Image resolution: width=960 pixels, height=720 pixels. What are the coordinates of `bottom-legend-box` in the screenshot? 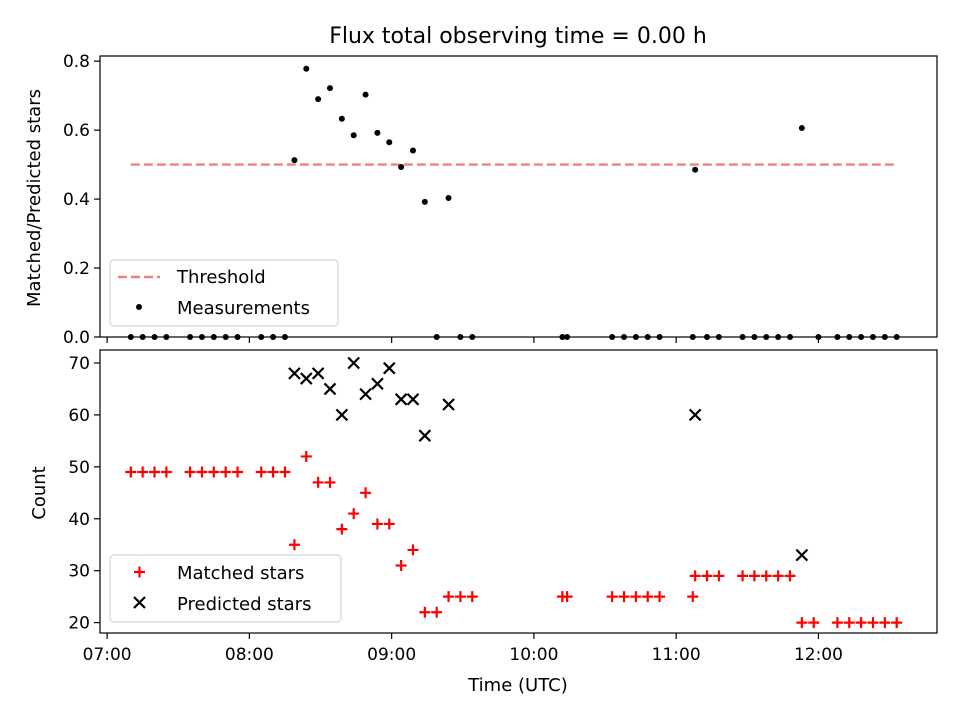 It's located at (225, 588).